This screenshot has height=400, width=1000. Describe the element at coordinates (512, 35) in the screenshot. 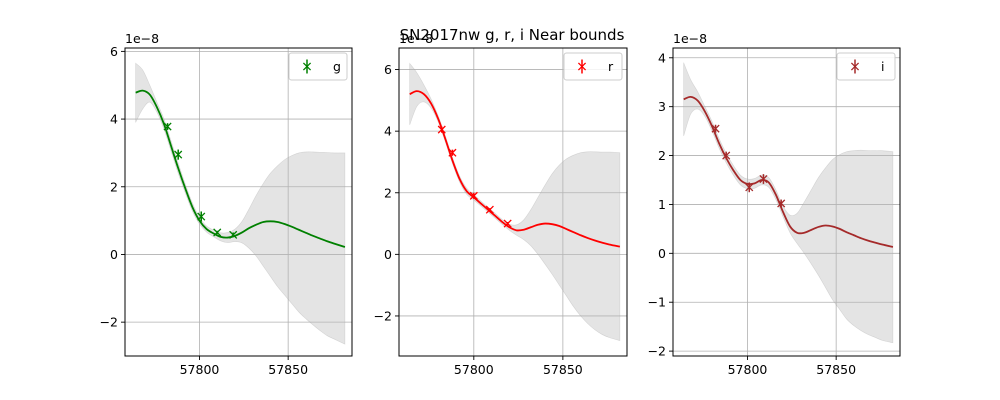

I see `figure-title: SN2017nw g, r, i Near bounds` at that location.